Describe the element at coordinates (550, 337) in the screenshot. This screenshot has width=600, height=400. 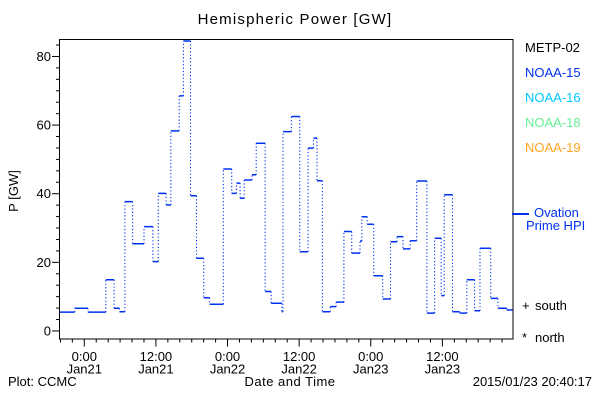
I see `north-label: north` at that location.